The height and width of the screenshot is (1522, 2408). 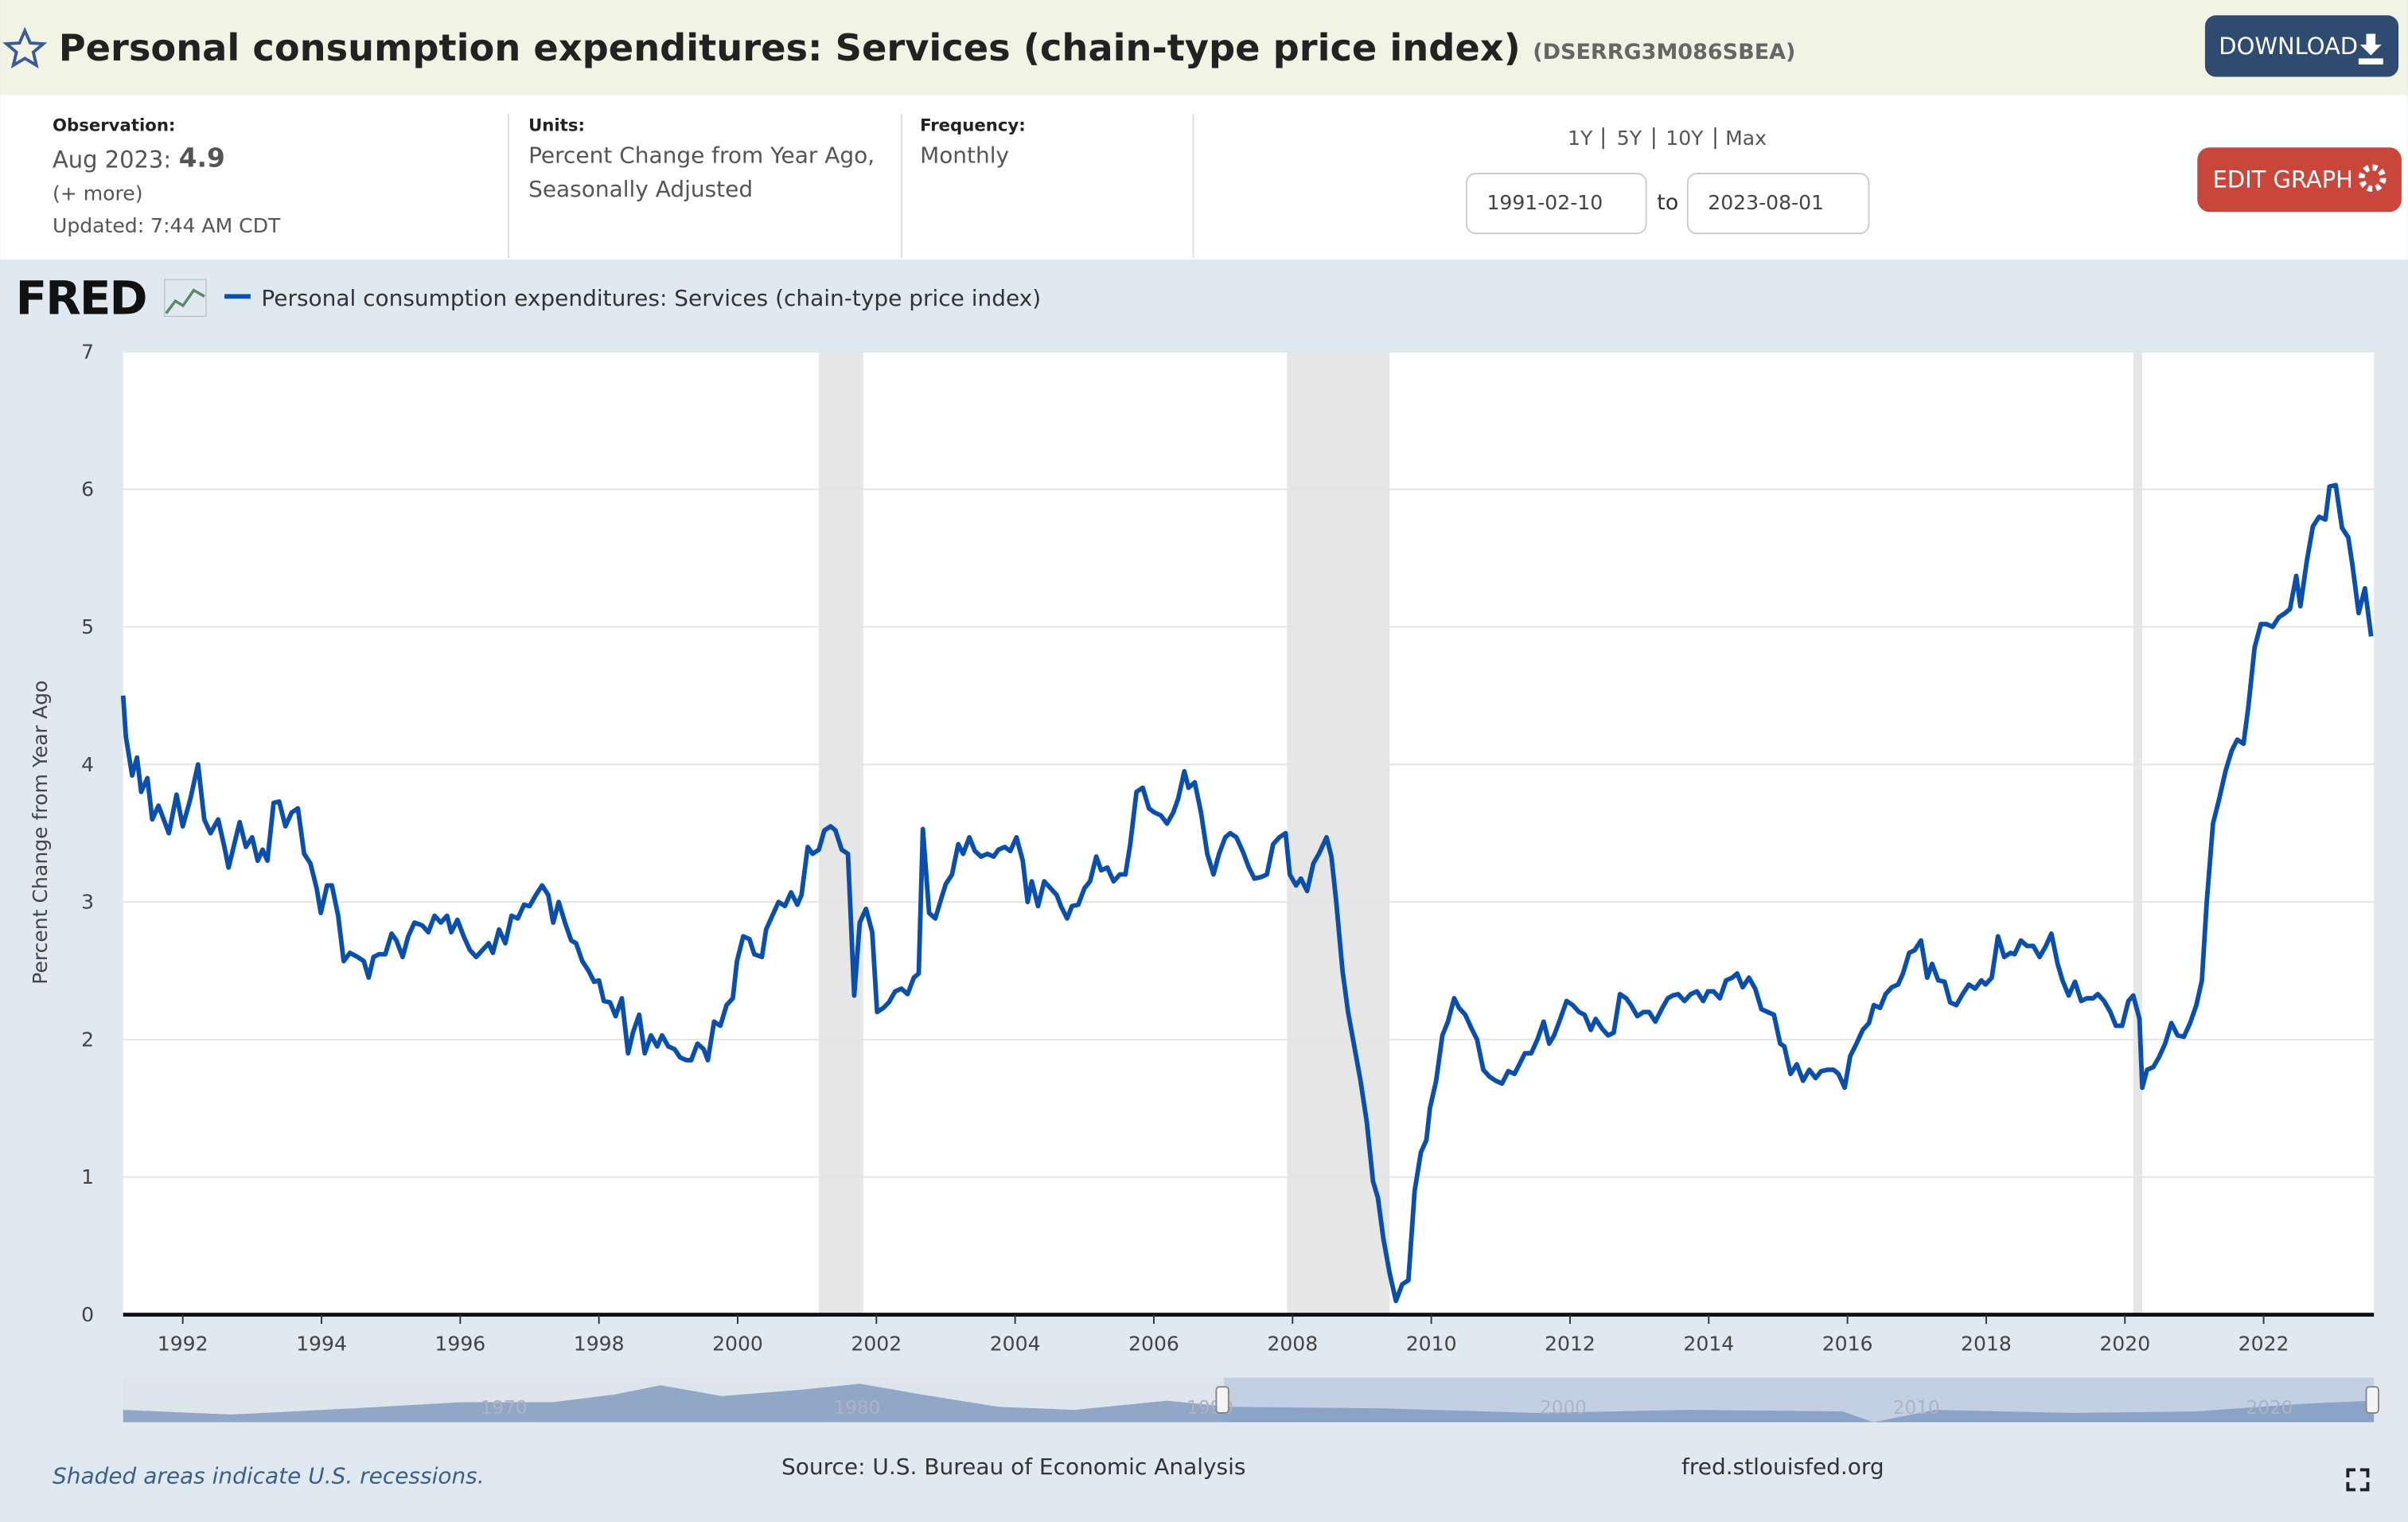 I want to click on logo-frame, so click(x=185, y=298).